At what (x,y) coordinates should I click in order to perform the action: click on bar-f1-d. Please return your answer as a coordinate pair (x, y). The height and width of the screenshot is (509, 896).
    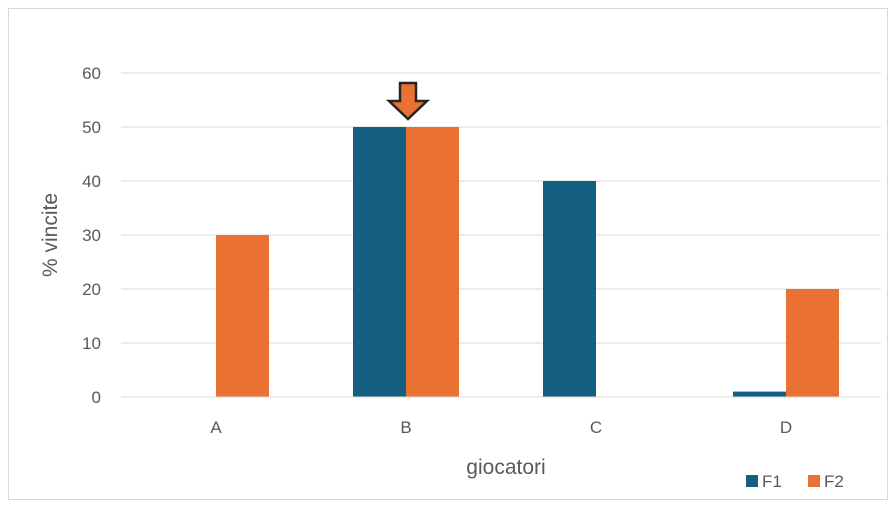
    Looking at the image, I should click on (759, 394).